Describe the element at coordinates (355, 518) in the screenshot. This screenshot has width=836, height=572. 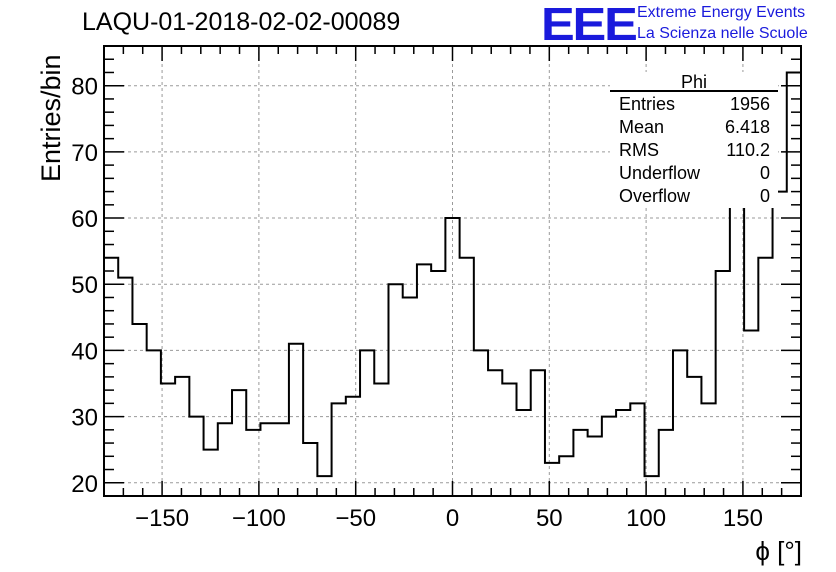
I see `x-tick-label: −50` at that location.